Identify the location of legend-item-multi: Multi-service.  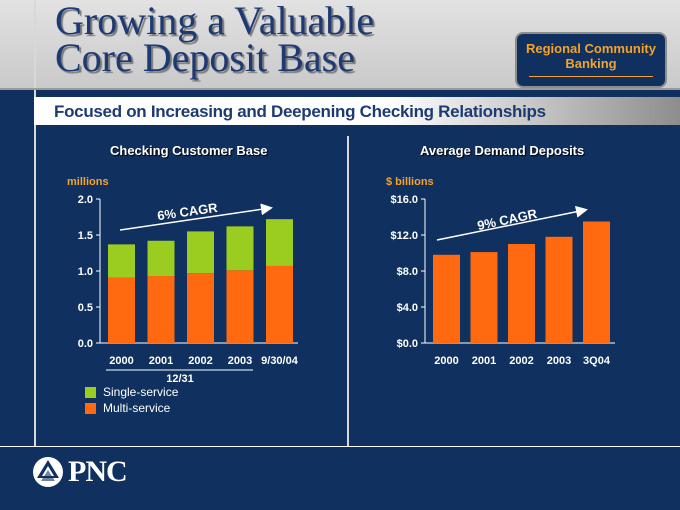
(127, 408).